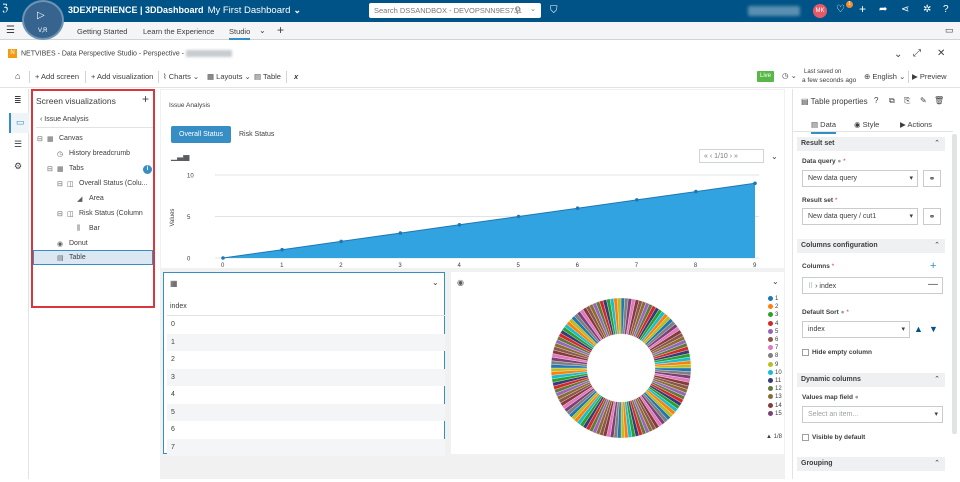 The width and height of the screenshot is (960, 482). I want to click on search-icon: ⚲, so click(517, 10).